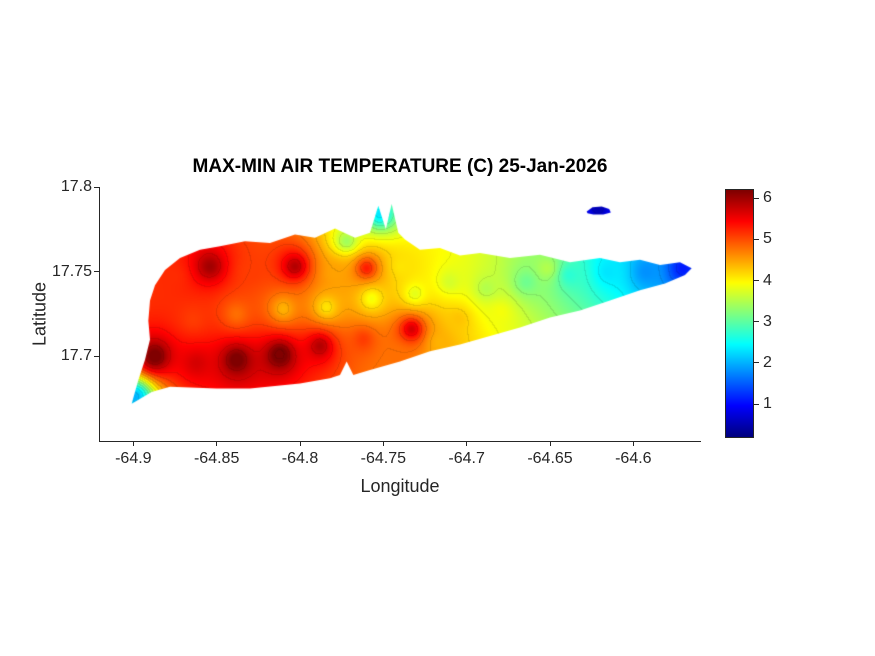  I want to click on chart-title: MAX-MIN AIR TEMPERATURE (C) 25-Jan-2026, so click(400, 166).